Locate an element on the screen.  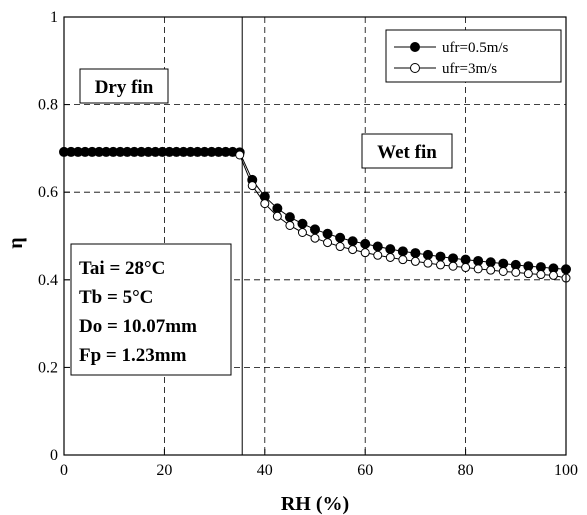
y-tick-label: 0.4 is located at coordinates (48, 280).